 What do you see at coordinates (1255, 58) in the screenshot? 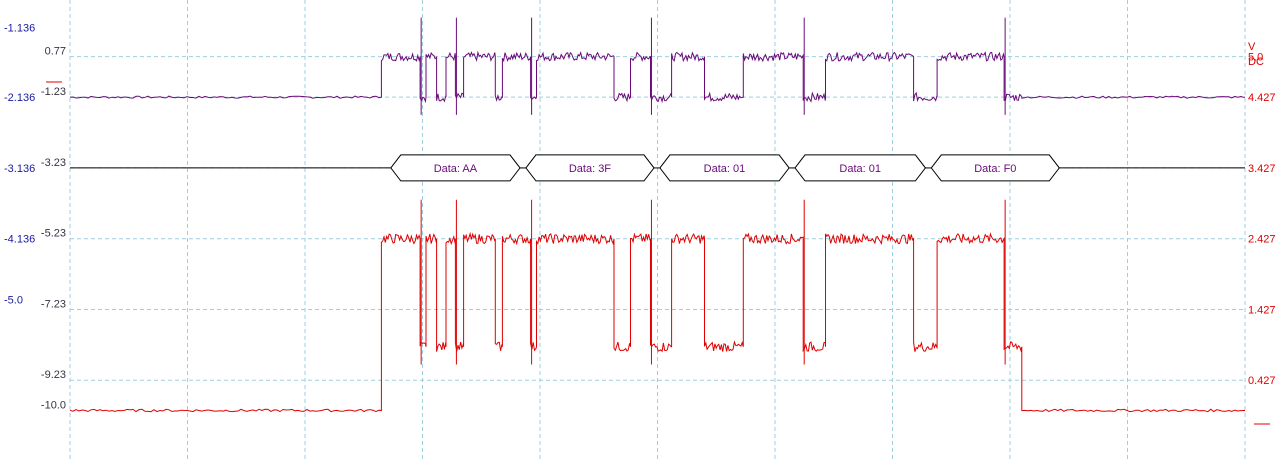
I see `right-axis-tick: 5.0` at bounding box center [1255, 58].